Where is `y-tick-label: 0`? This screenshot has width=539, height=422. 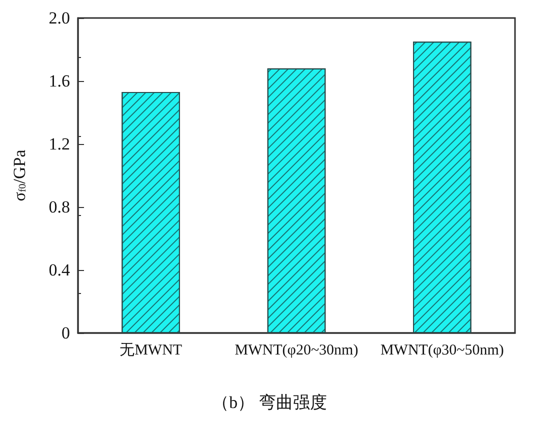
y-tick-label: 0 is located at coordinates (66, 333).